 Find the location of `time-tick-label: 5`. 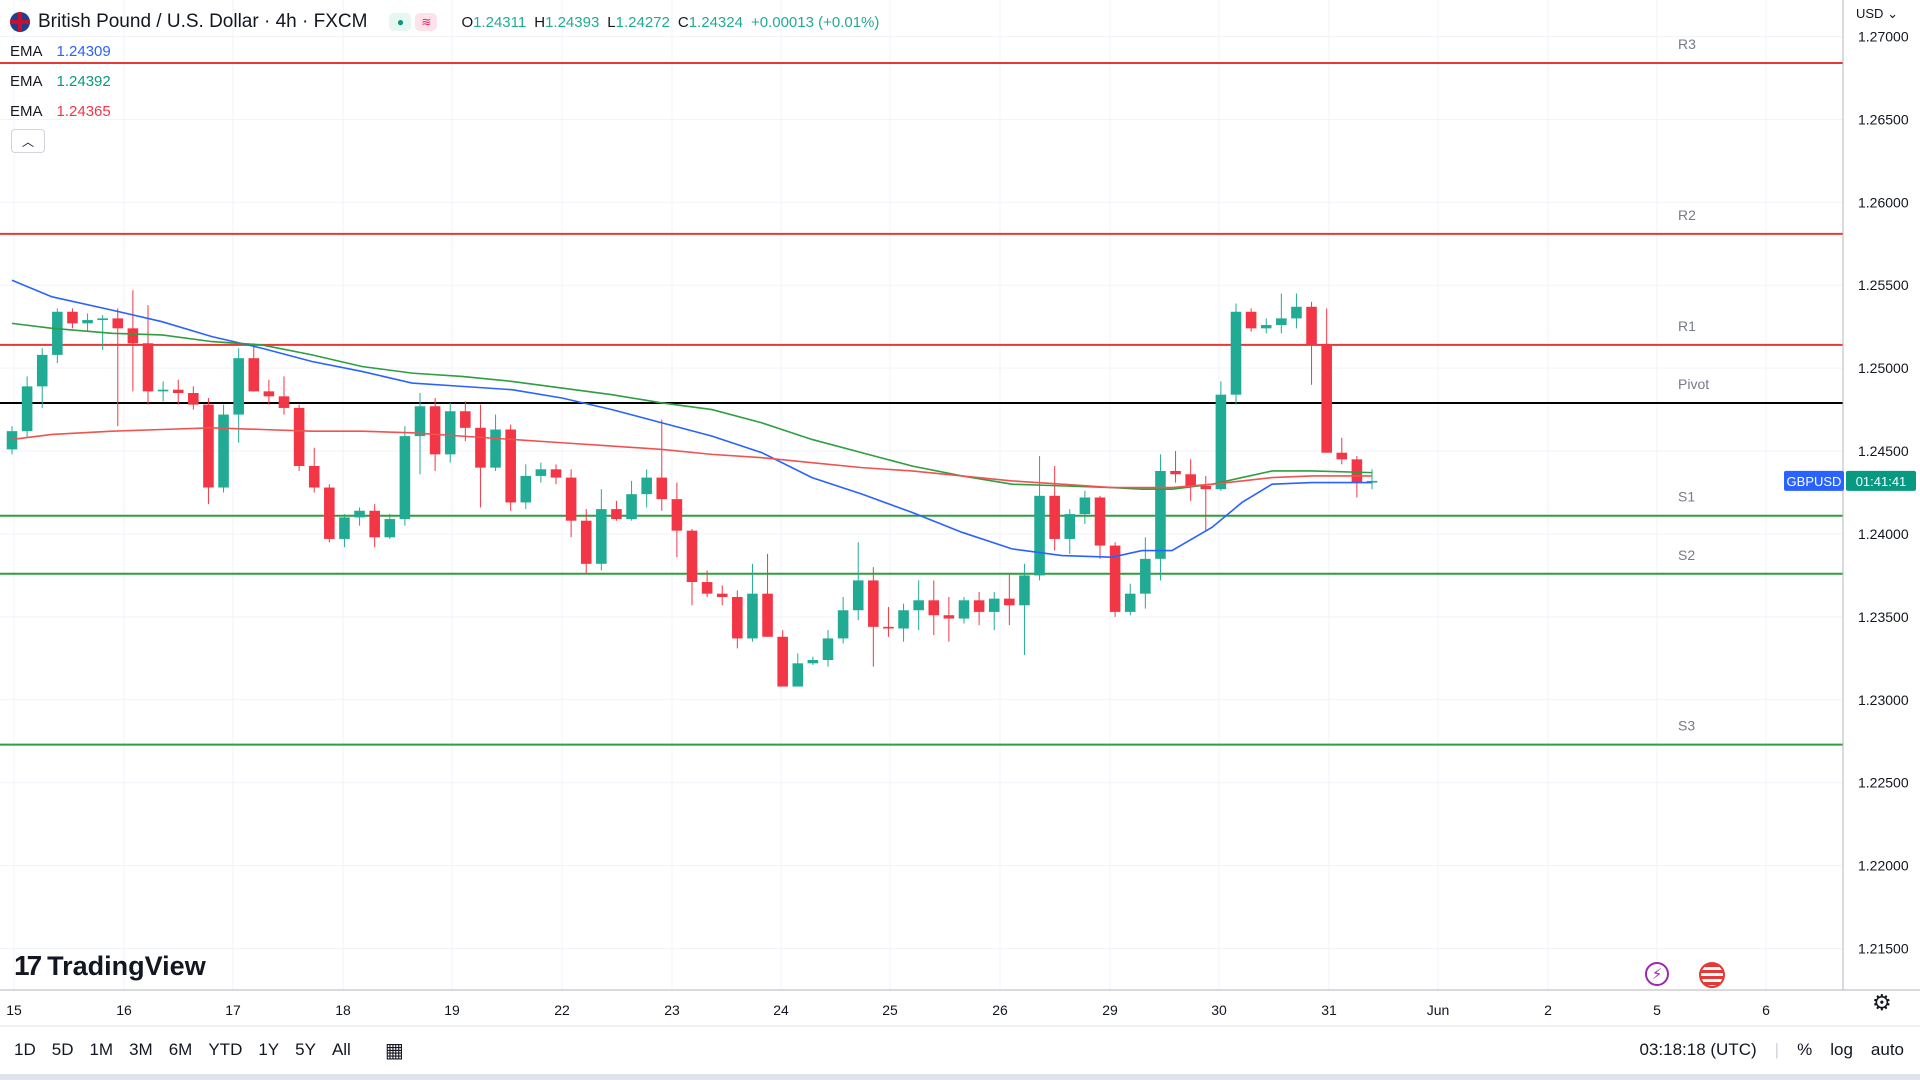

time-tick-label: 5 is located at coordinates (1657, 1010).